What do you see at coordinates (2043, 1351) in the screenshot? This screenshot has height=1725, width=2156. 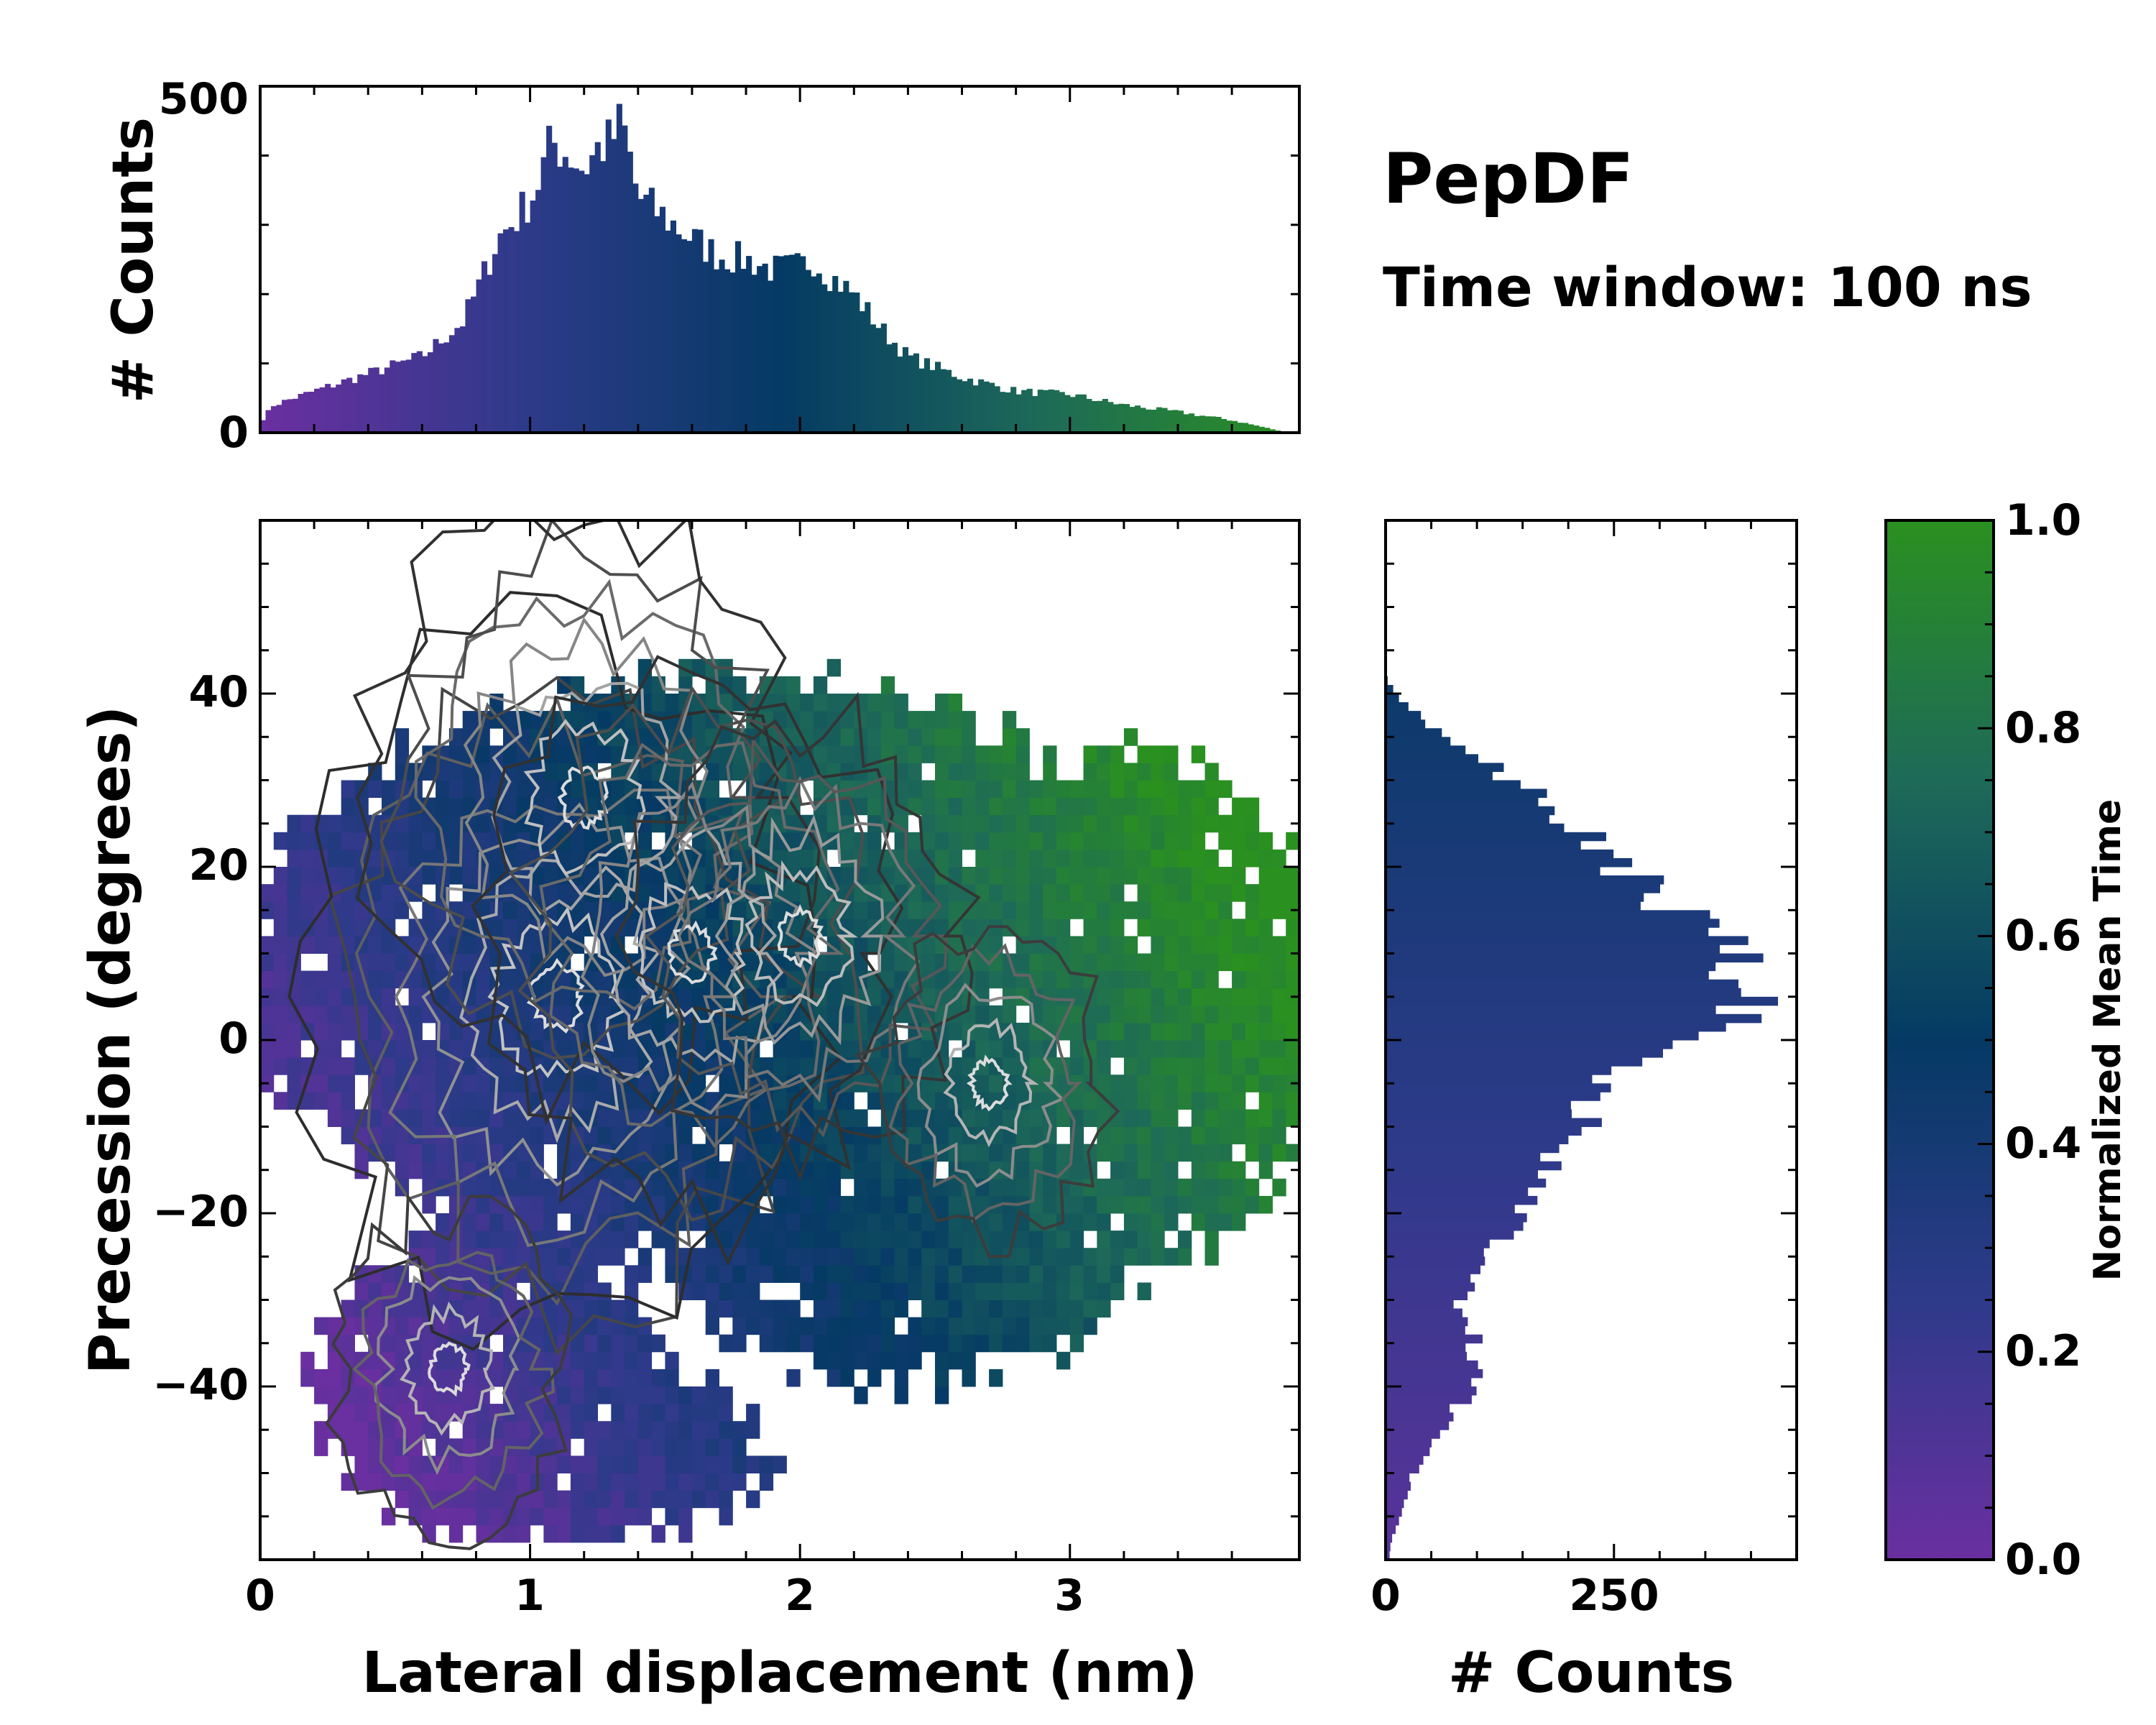 I see `cb-tick-label-0.2: 0.2` at bounding box center [2043, 1351].